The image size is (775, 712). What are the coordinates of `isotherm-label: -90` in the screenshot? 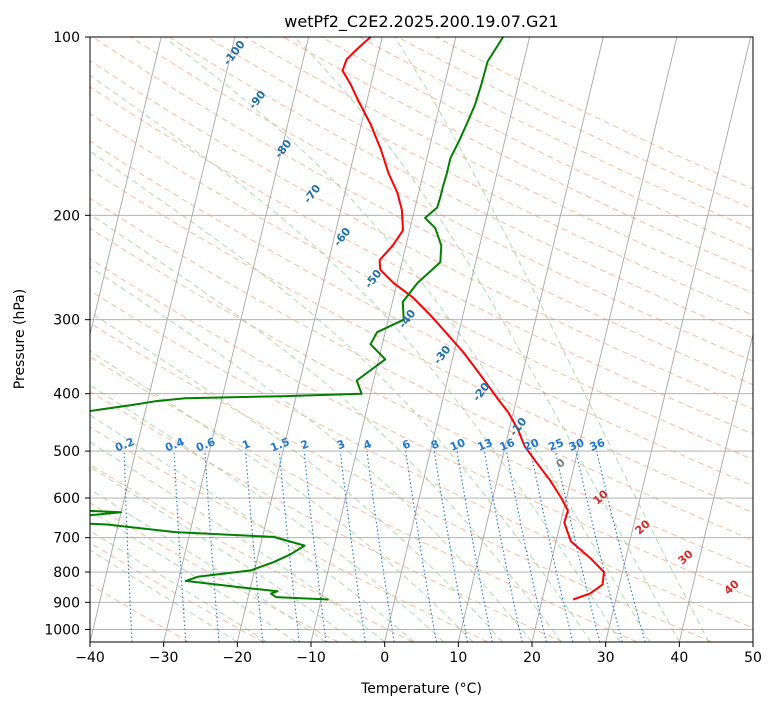 It's located at (257, 100).